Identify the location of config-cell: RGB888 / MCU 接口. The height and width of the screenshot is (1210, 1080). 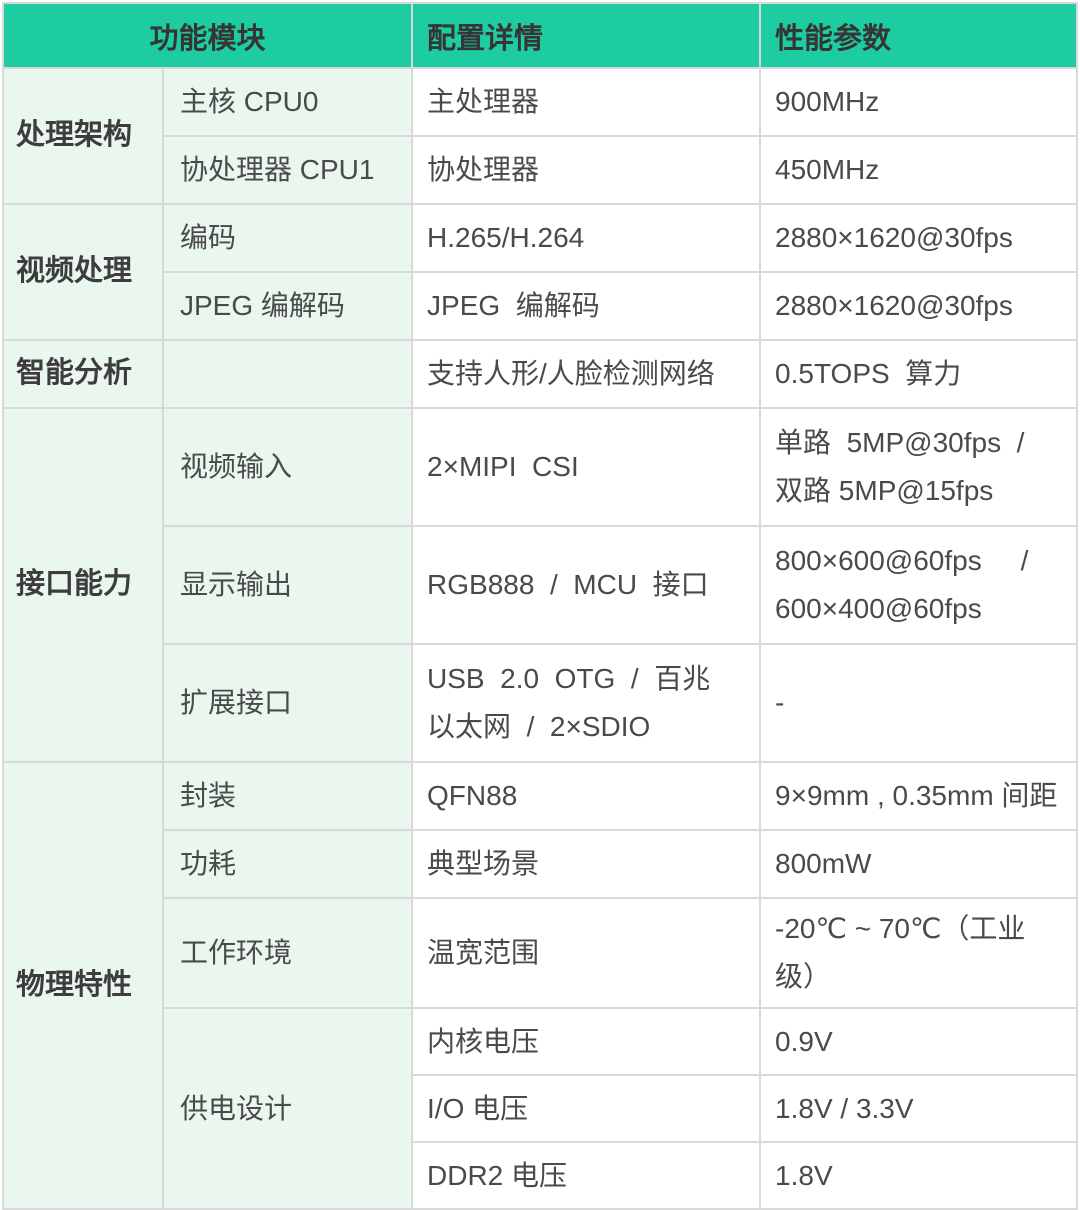
(586, 585).